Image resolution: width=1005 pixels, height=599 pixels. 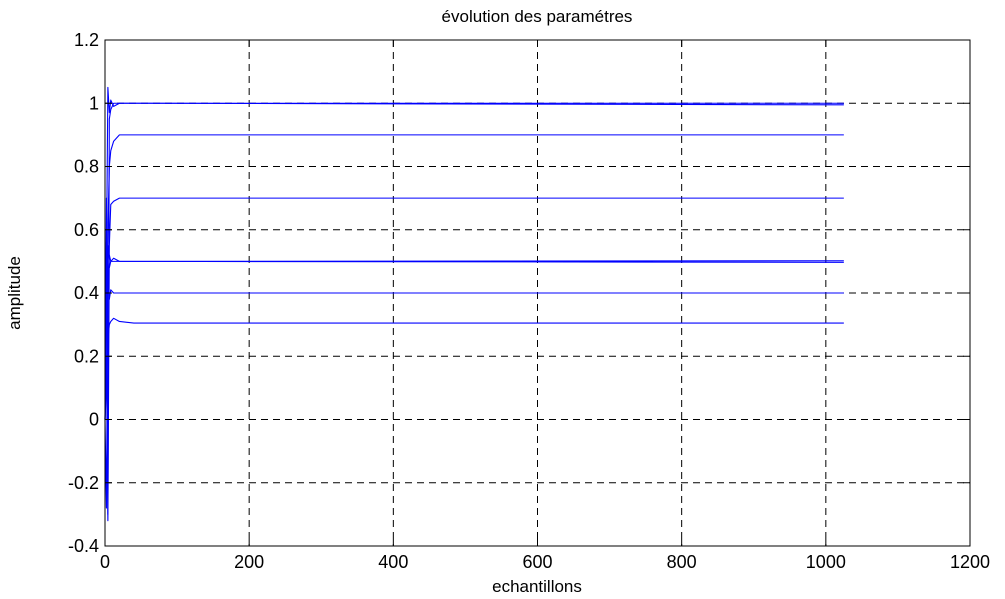 What do you see at coordinates (86, 167) in the screenshot?
I see `y-tick-label: 0.8` at bounding box center [86, 167].